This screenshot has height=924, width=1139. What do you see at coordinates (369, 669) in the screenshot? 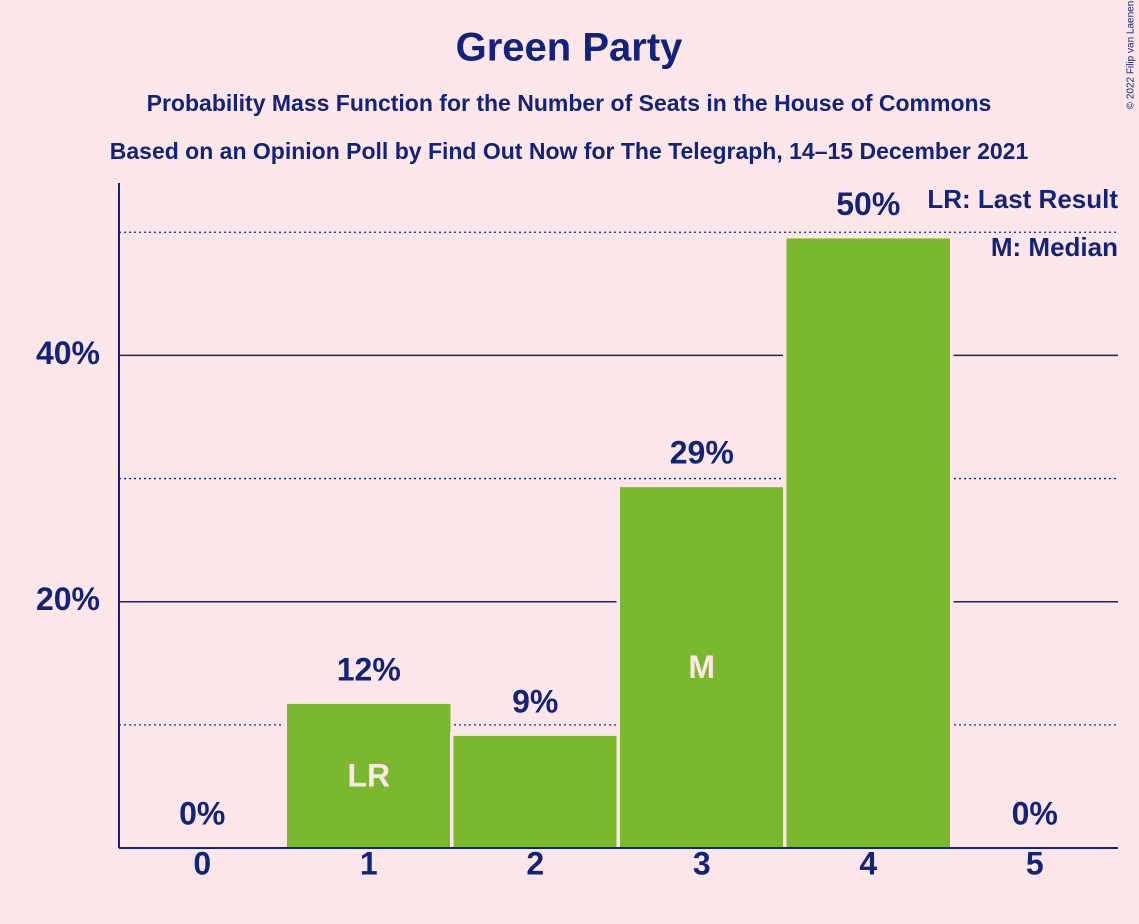
I see `value-label: 12%` at bounding box center [369, 669].